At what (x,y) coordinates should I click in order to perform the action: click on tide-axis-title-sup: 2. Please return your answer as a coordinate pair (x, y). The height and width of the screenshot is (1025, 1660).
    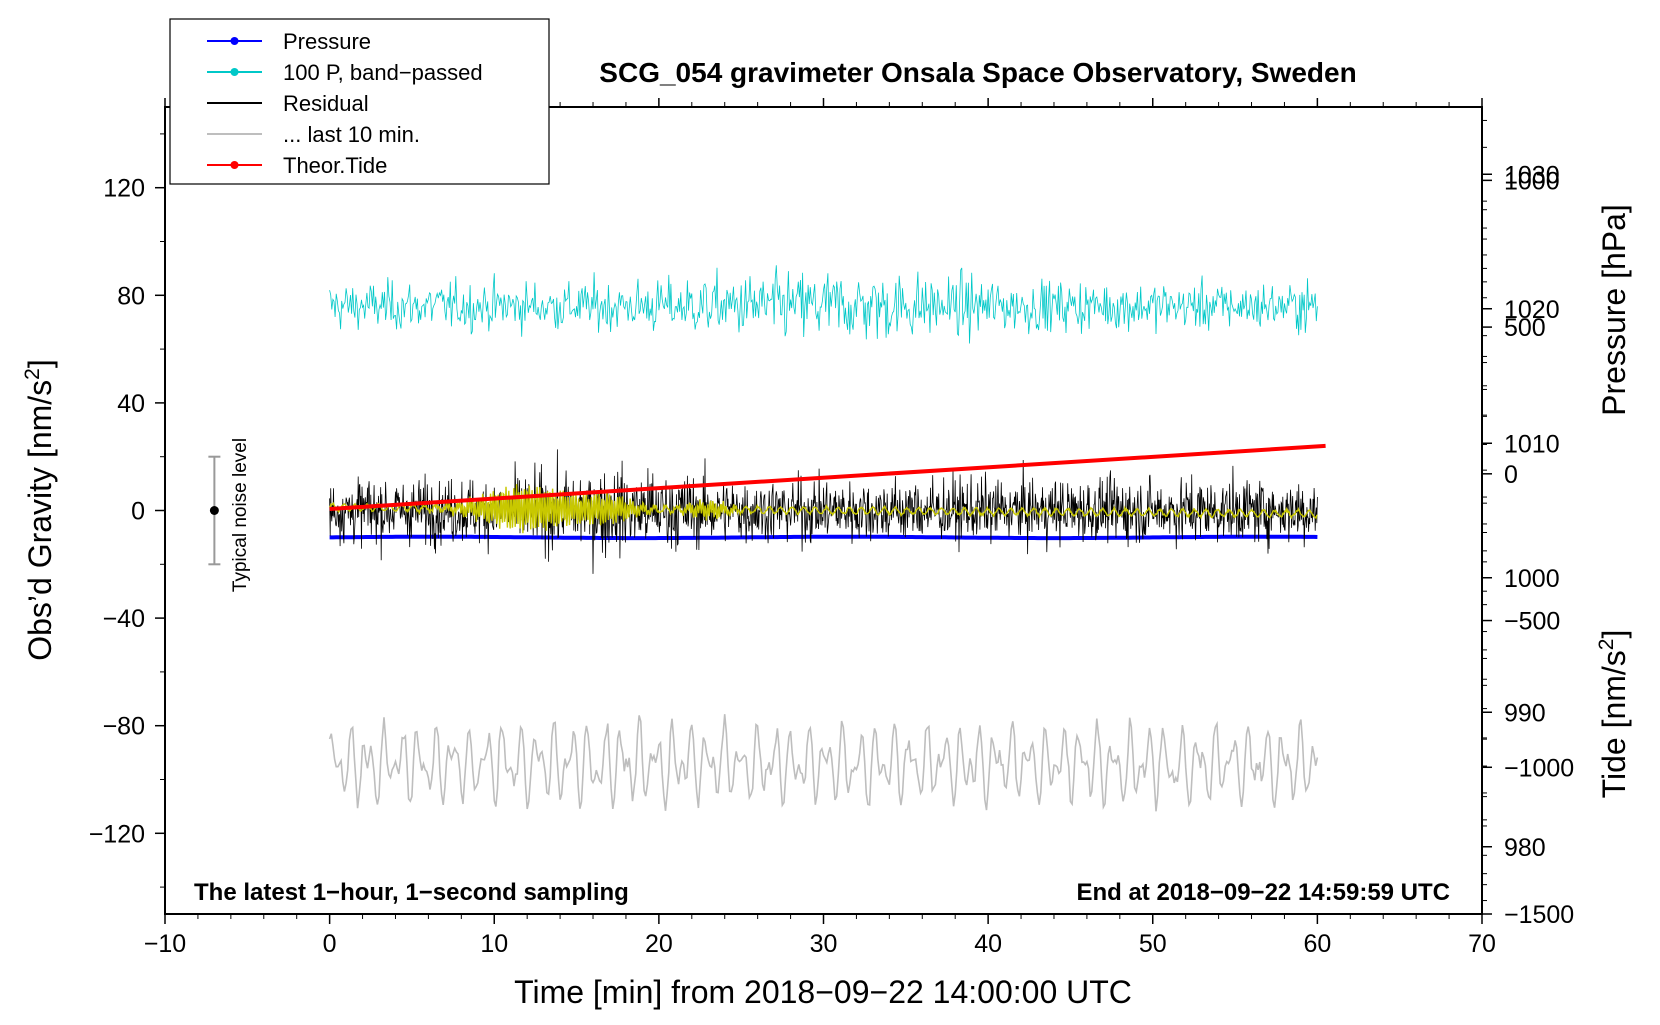
    Looking at the image, I should click on (1606, 645).